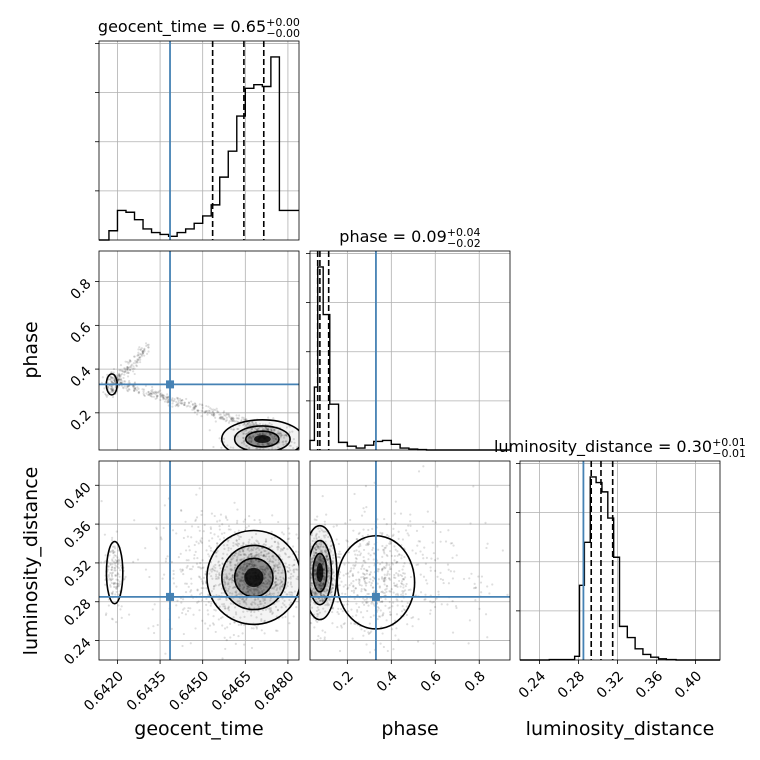 Image resolution: width=760 pixels, height=760 pixels. I want to click on contour-line, so click(262, 439).